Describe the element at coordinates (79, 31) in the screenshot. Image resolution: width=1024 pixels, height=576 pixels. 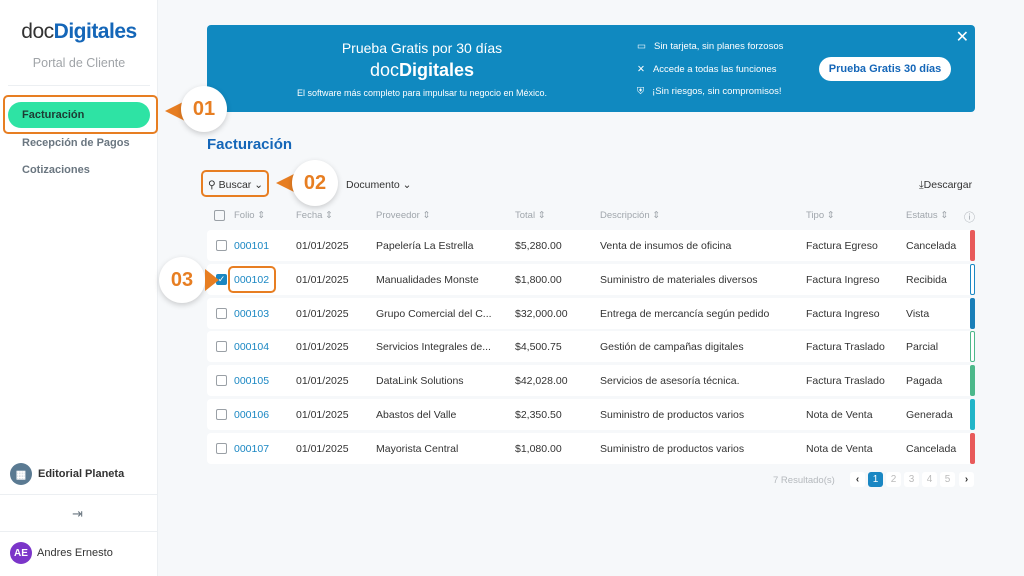
I see `logo: docDigitales` at that location.